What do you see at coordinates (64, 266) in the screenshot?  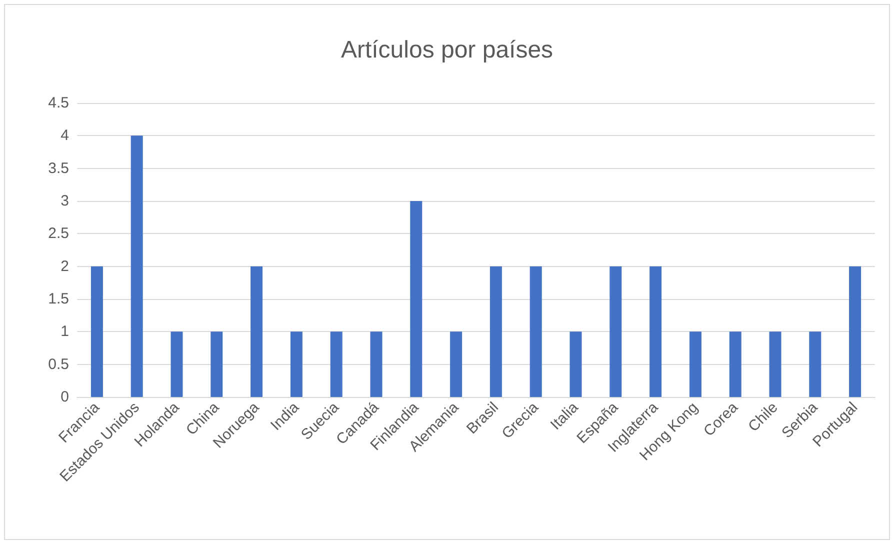 I see `y-tick-label: 2` at bounding box center [64, 266].